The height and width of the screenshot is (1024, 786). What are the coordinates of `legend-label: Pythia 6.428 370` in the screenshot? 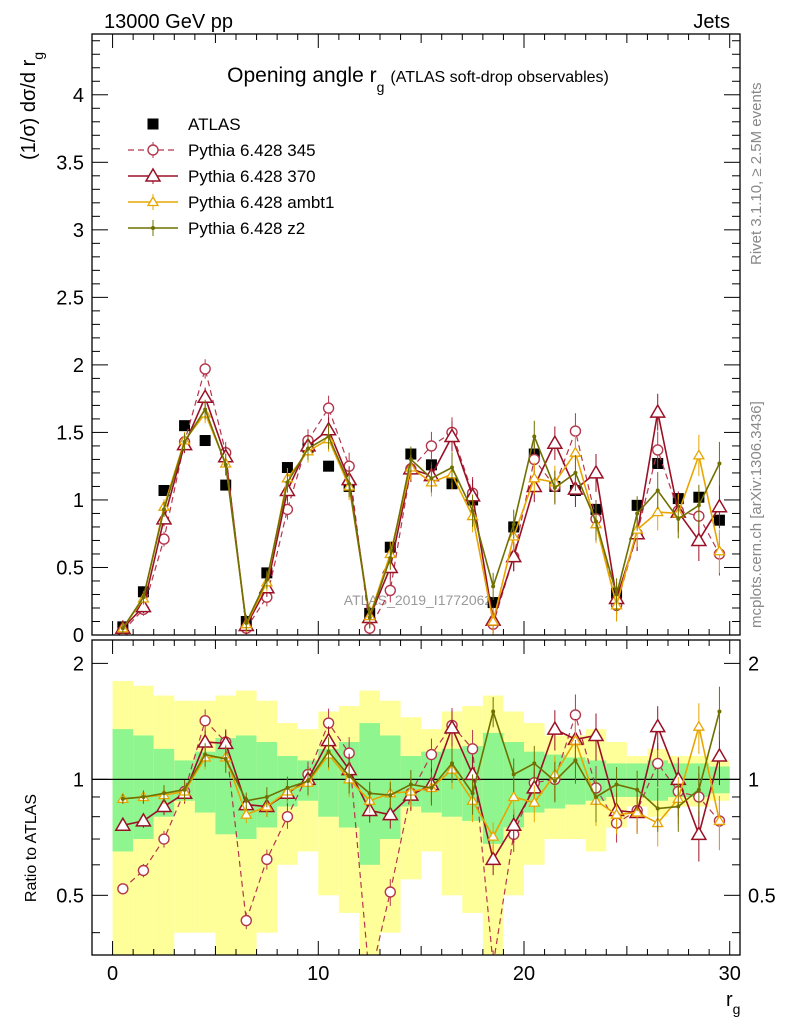 It's located at (252, 176).